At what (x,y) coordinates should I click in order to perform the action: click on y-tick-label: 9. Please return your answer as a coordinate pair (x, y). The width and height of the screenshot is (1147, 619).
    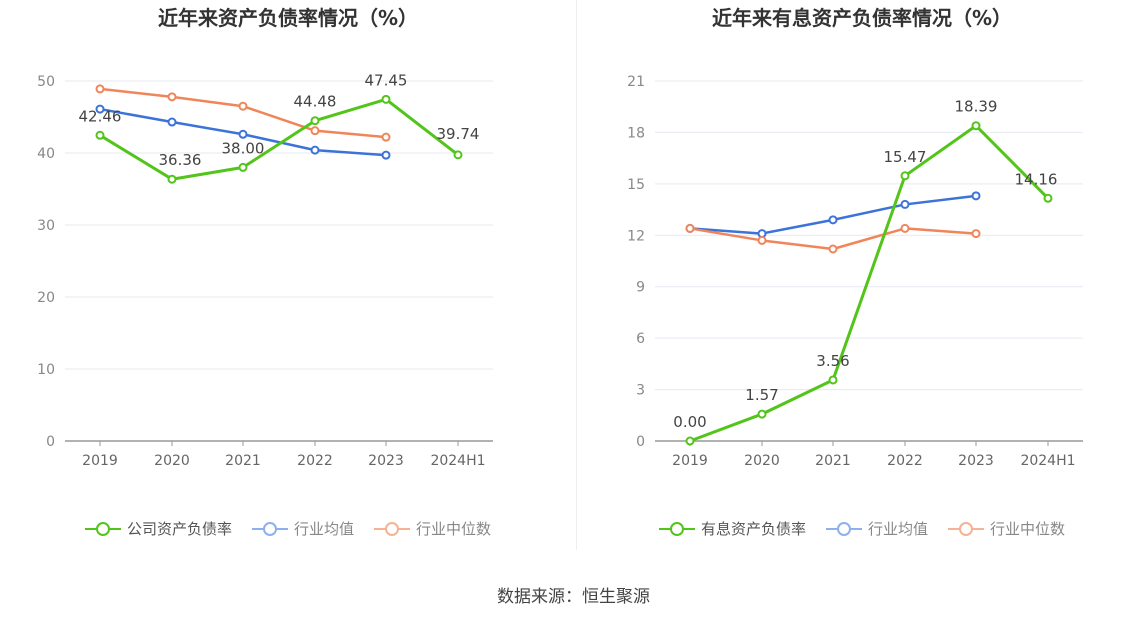
    Looking at the image, I should click on (640, 288).